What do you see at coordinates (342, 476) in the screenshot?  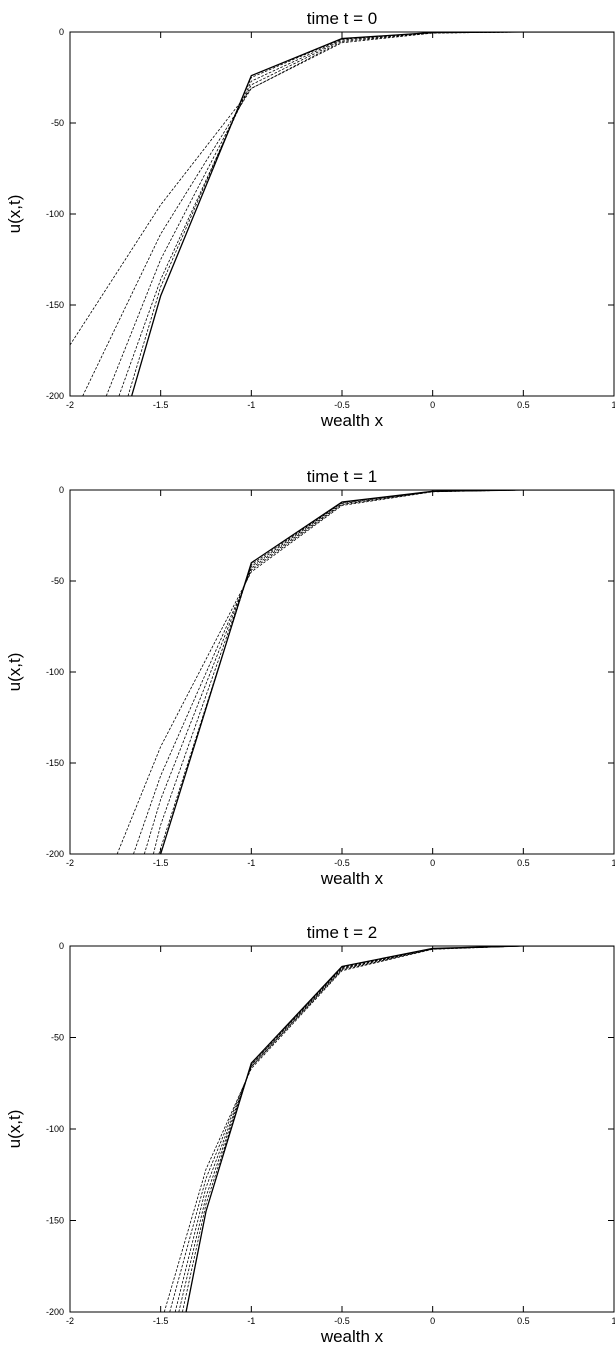 I see `chart-title: time t = 1` at bounding box center [342, 476].